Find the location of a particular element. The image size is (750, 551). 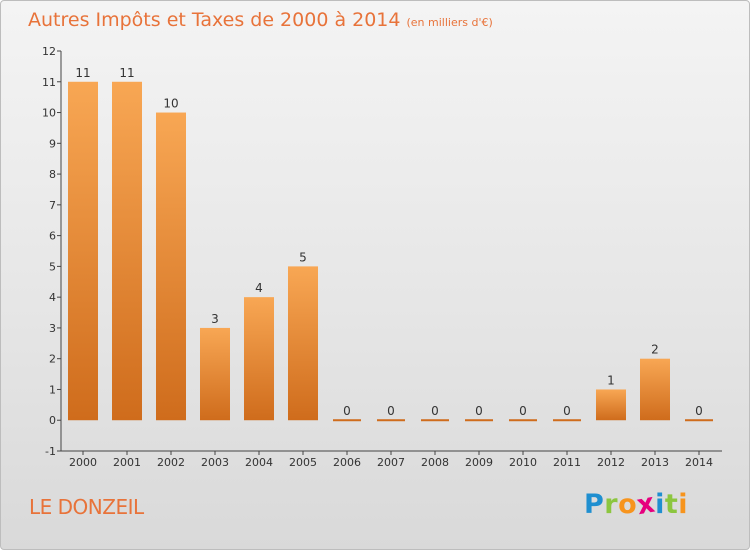

y-tick-label: 4 is located at coordinates (52, 297).